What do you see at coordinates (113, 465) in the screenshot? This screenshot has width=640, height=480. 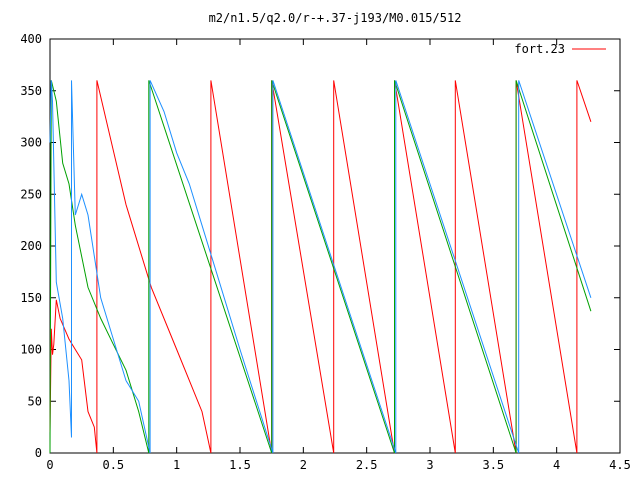 I see `x-tick-label: 0.5` at bounding box center [113, 465].